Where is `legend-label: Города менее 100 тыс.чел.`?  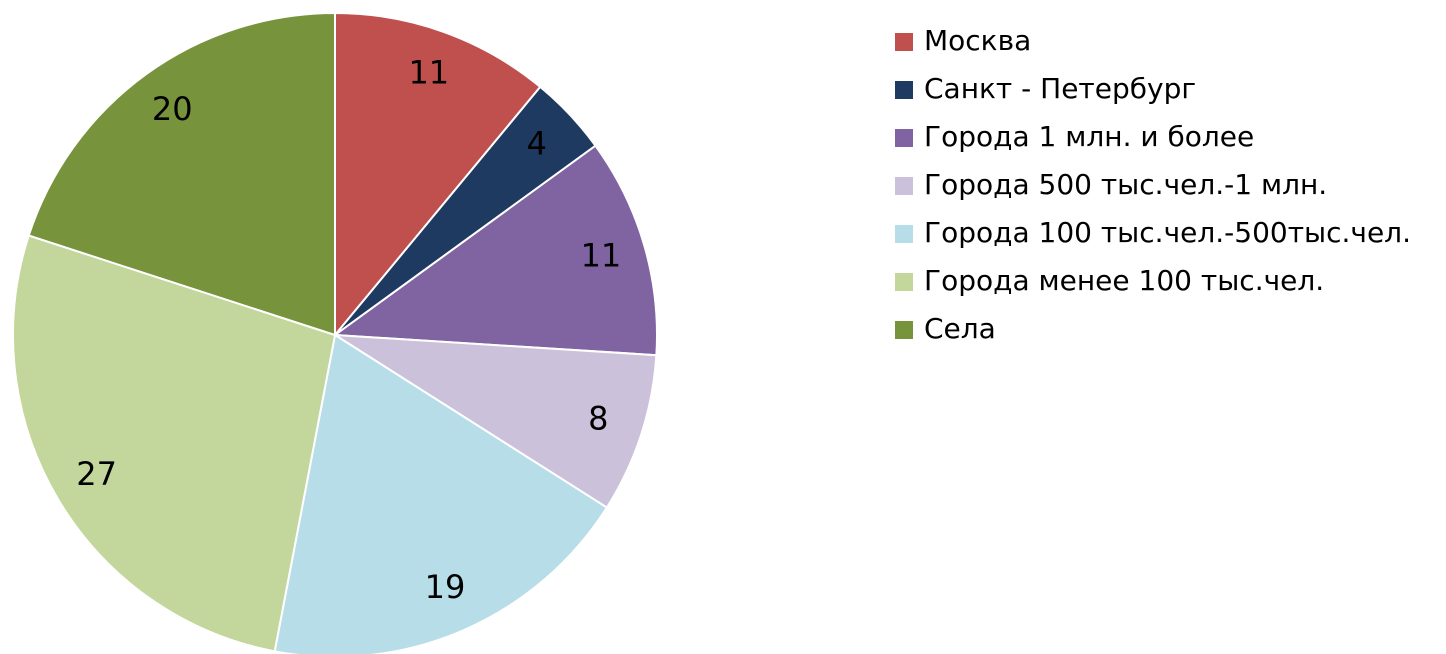 legend-label: Города менее 100 тыс.чел. is located at coordinates (1124, 280).